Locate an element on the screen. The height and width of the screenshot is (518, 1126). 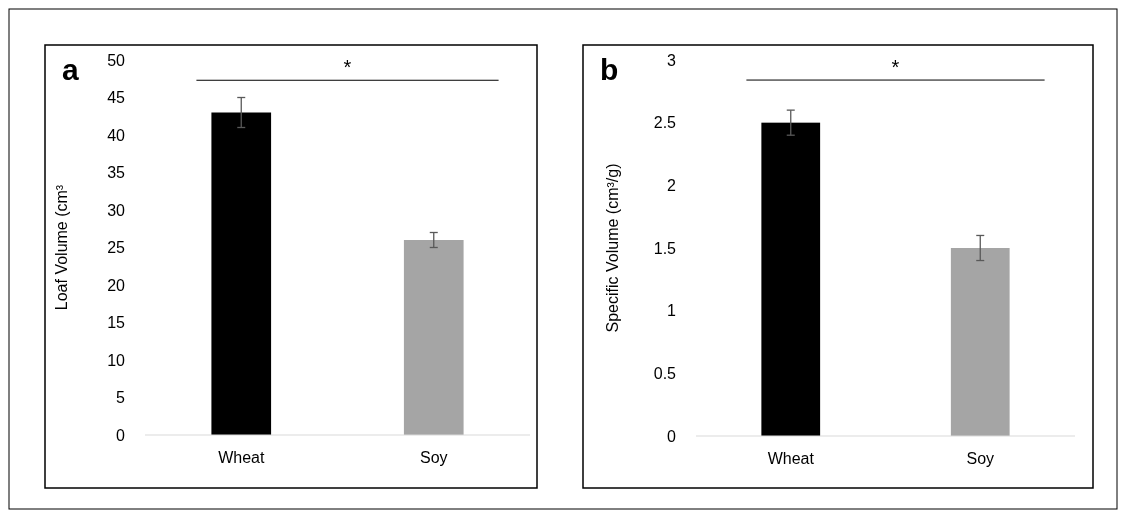
y-tick-label: 5 is located at coordinates (121, 398).